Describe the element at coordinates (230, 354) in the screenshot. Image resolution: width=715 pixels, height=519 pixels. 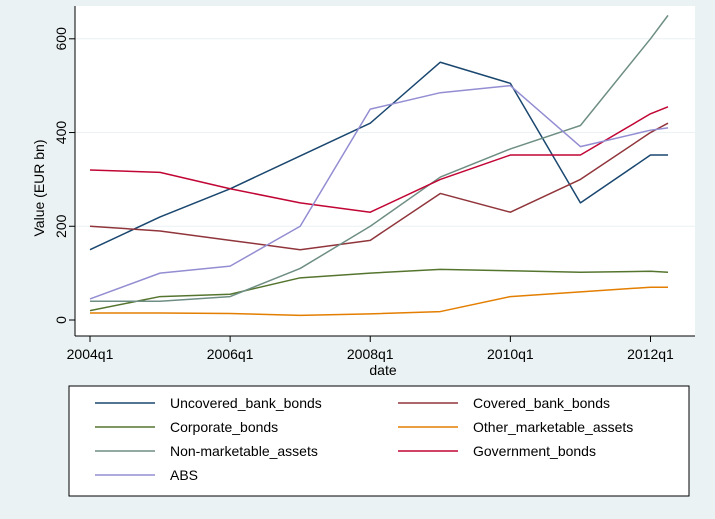
I see `x-tick-label: 2006q1` at that location.